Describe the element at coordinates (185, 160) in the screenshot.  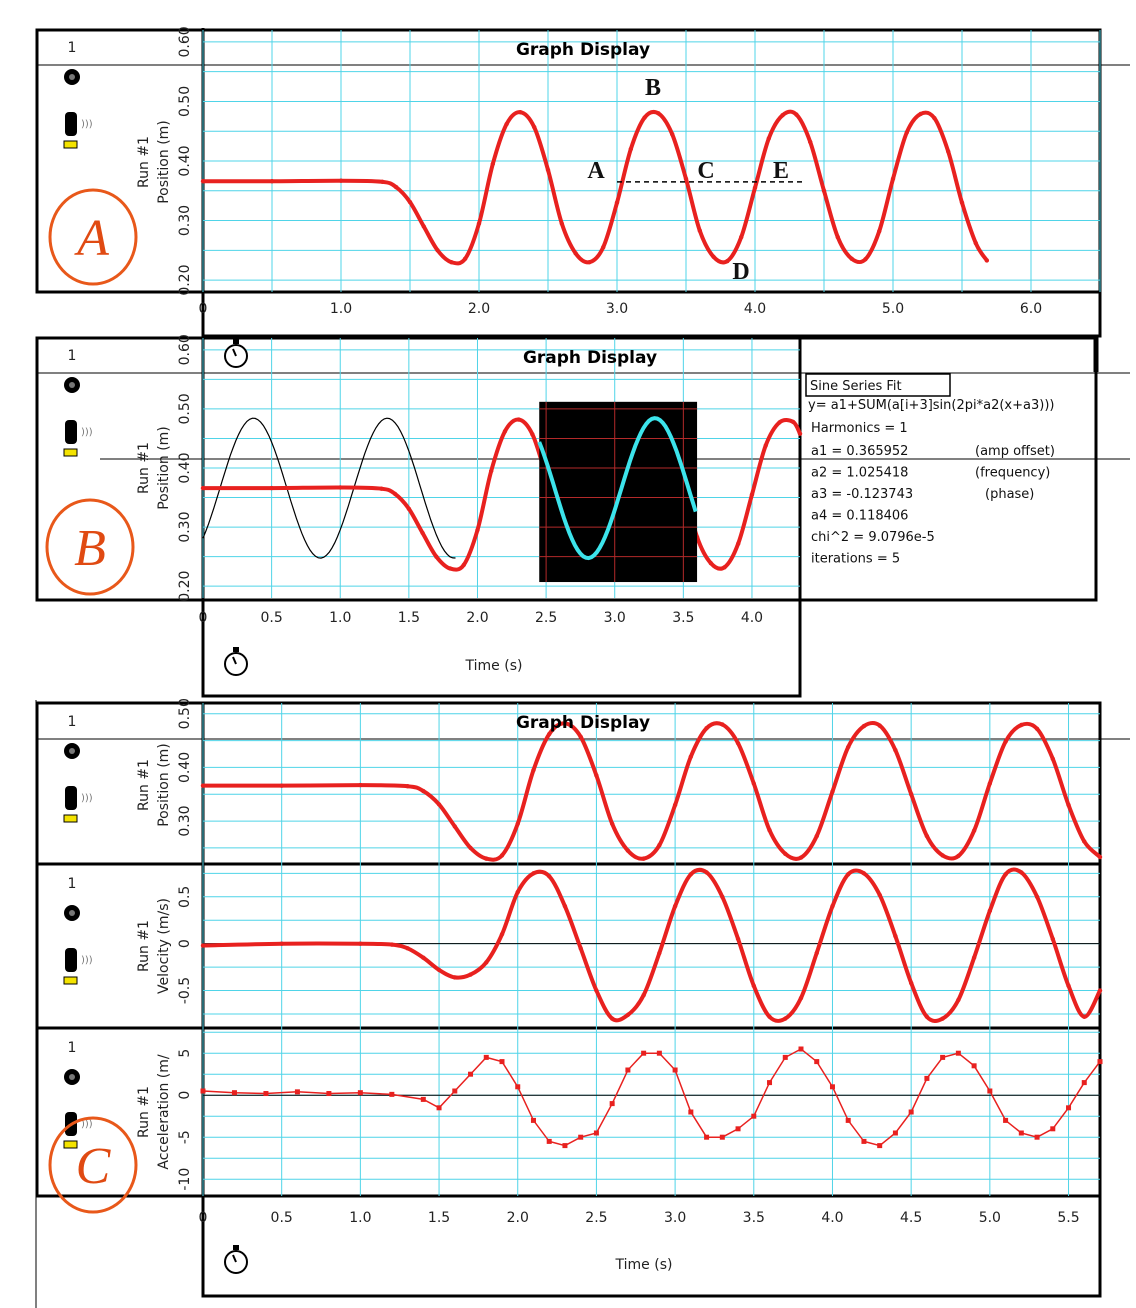
I see `y-tick-label: 0.40` at that location.